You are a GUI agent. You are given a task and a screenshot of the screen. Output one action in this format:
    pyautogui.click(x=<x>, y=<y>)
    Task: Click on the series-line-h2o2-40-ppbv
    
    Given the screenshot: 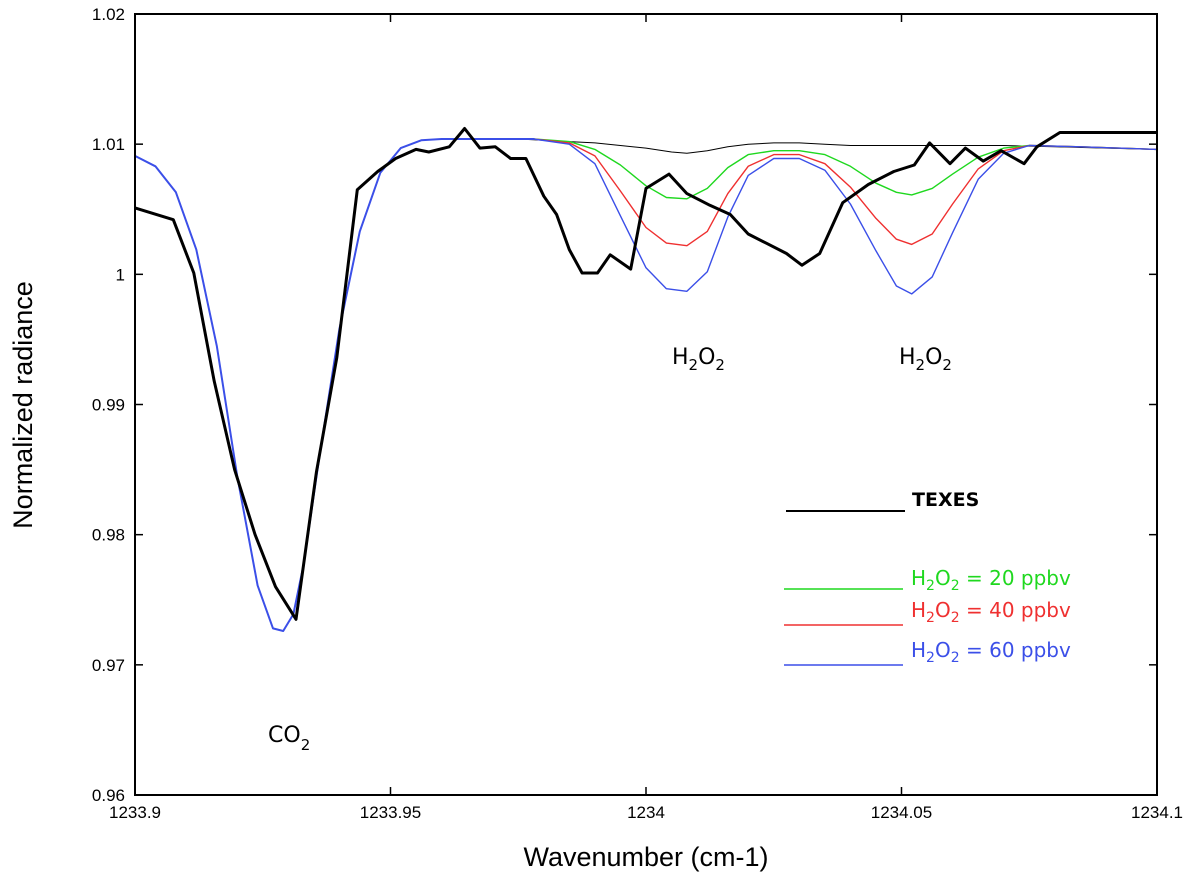 What is the action you would take?
    pyautogui.click(x=844, y=192)
    